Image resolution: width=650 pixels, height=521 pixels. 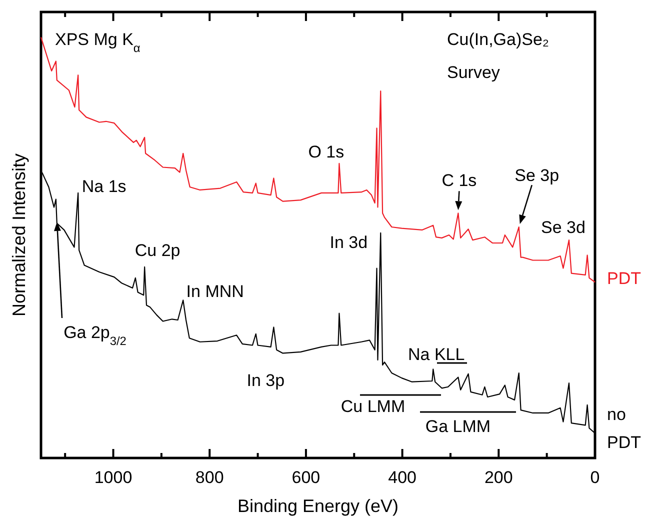 I want to click on series-label: no PDT, so click(x=624, y=428).